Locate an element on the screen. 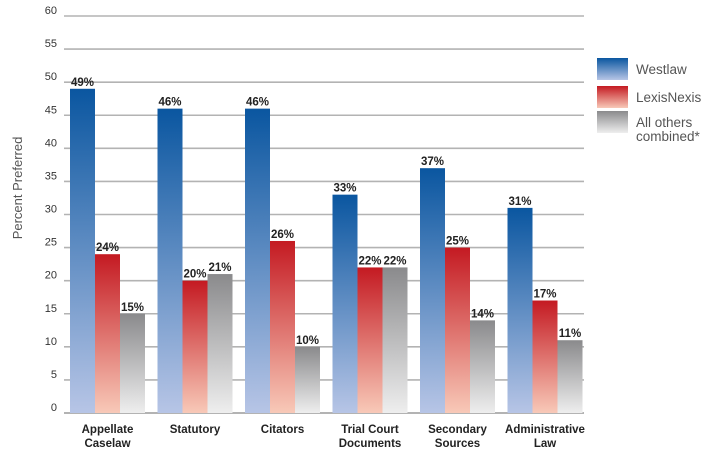 The width and height of the screenshot is (718, 452). y-tick-label: 35 is located at coordinates (51, 176).